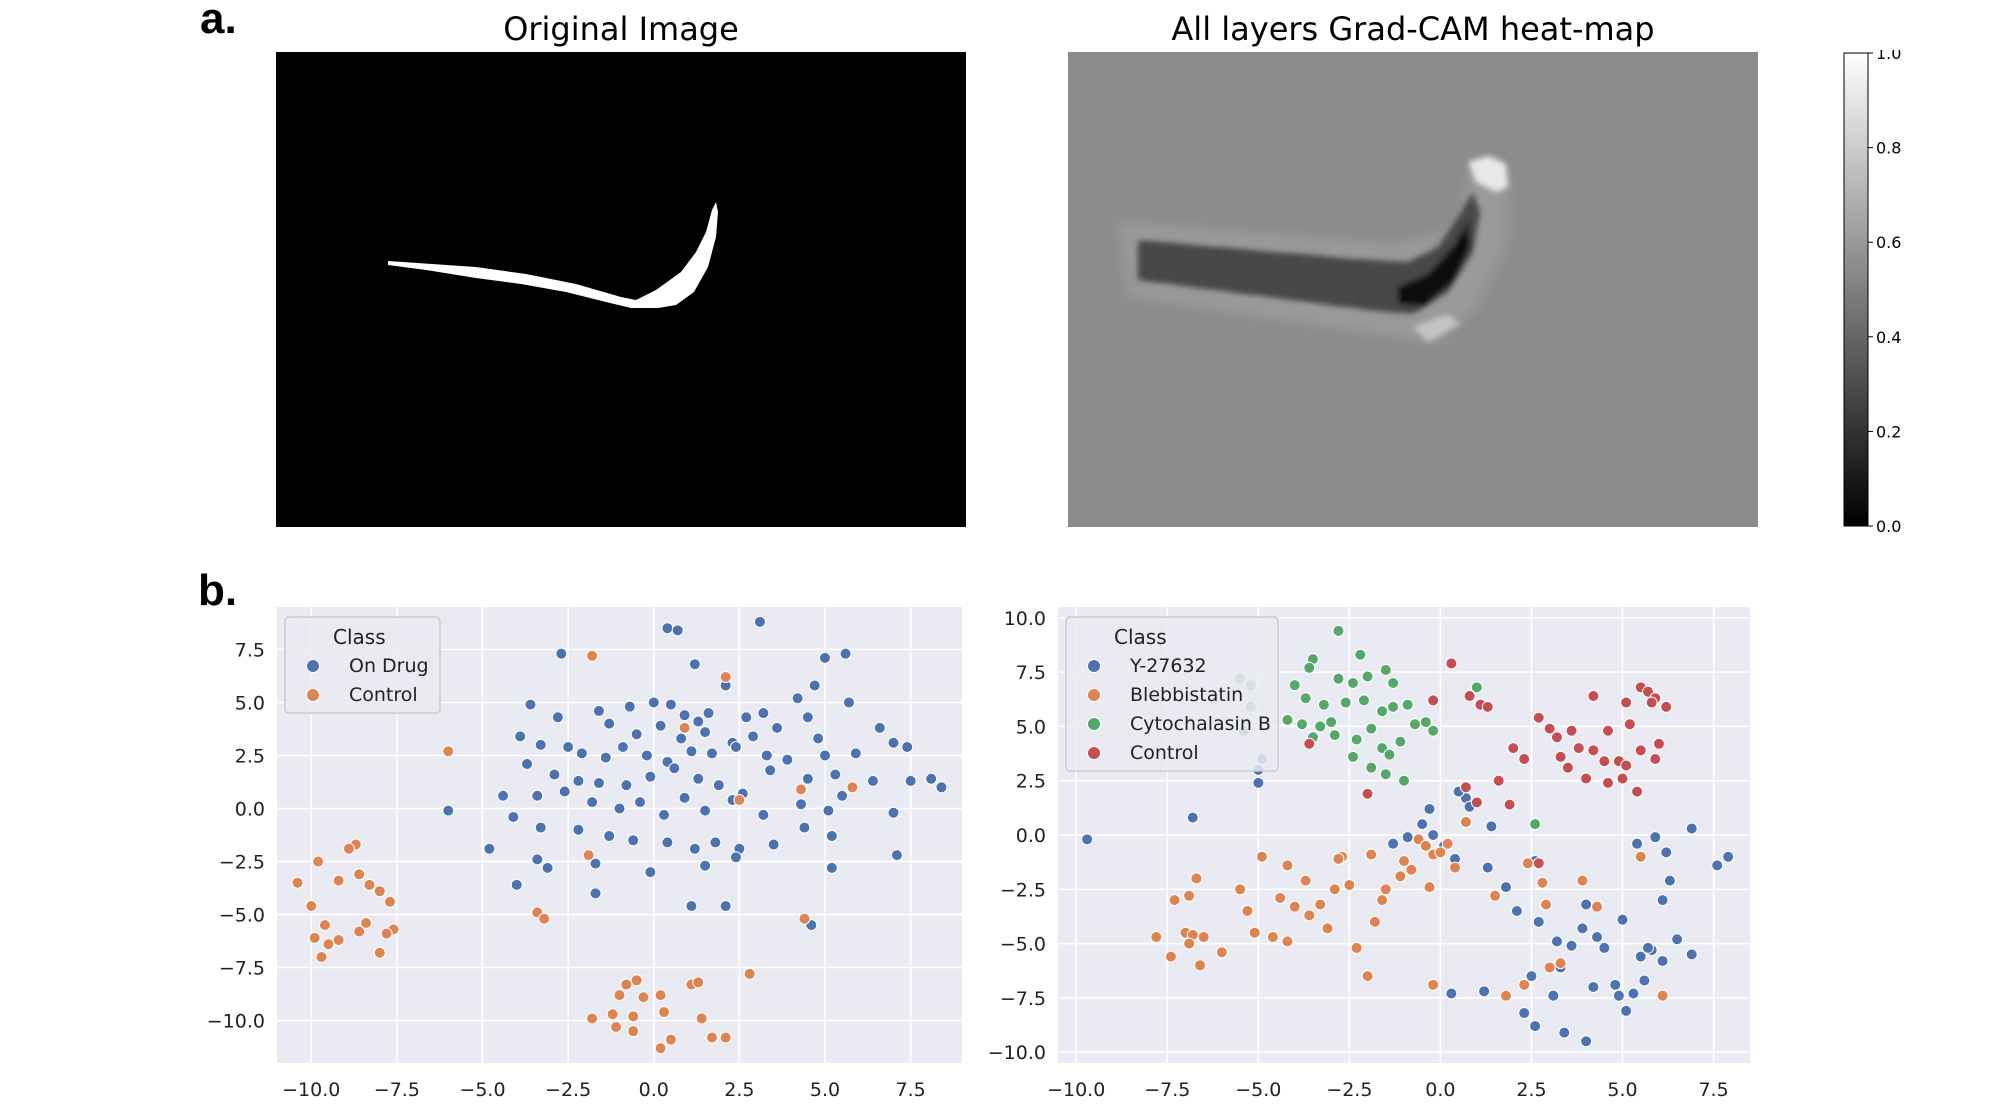 The image size is (2006, 1109). I want to click on x-tick-label: 5.0, so click(1622, 1090).